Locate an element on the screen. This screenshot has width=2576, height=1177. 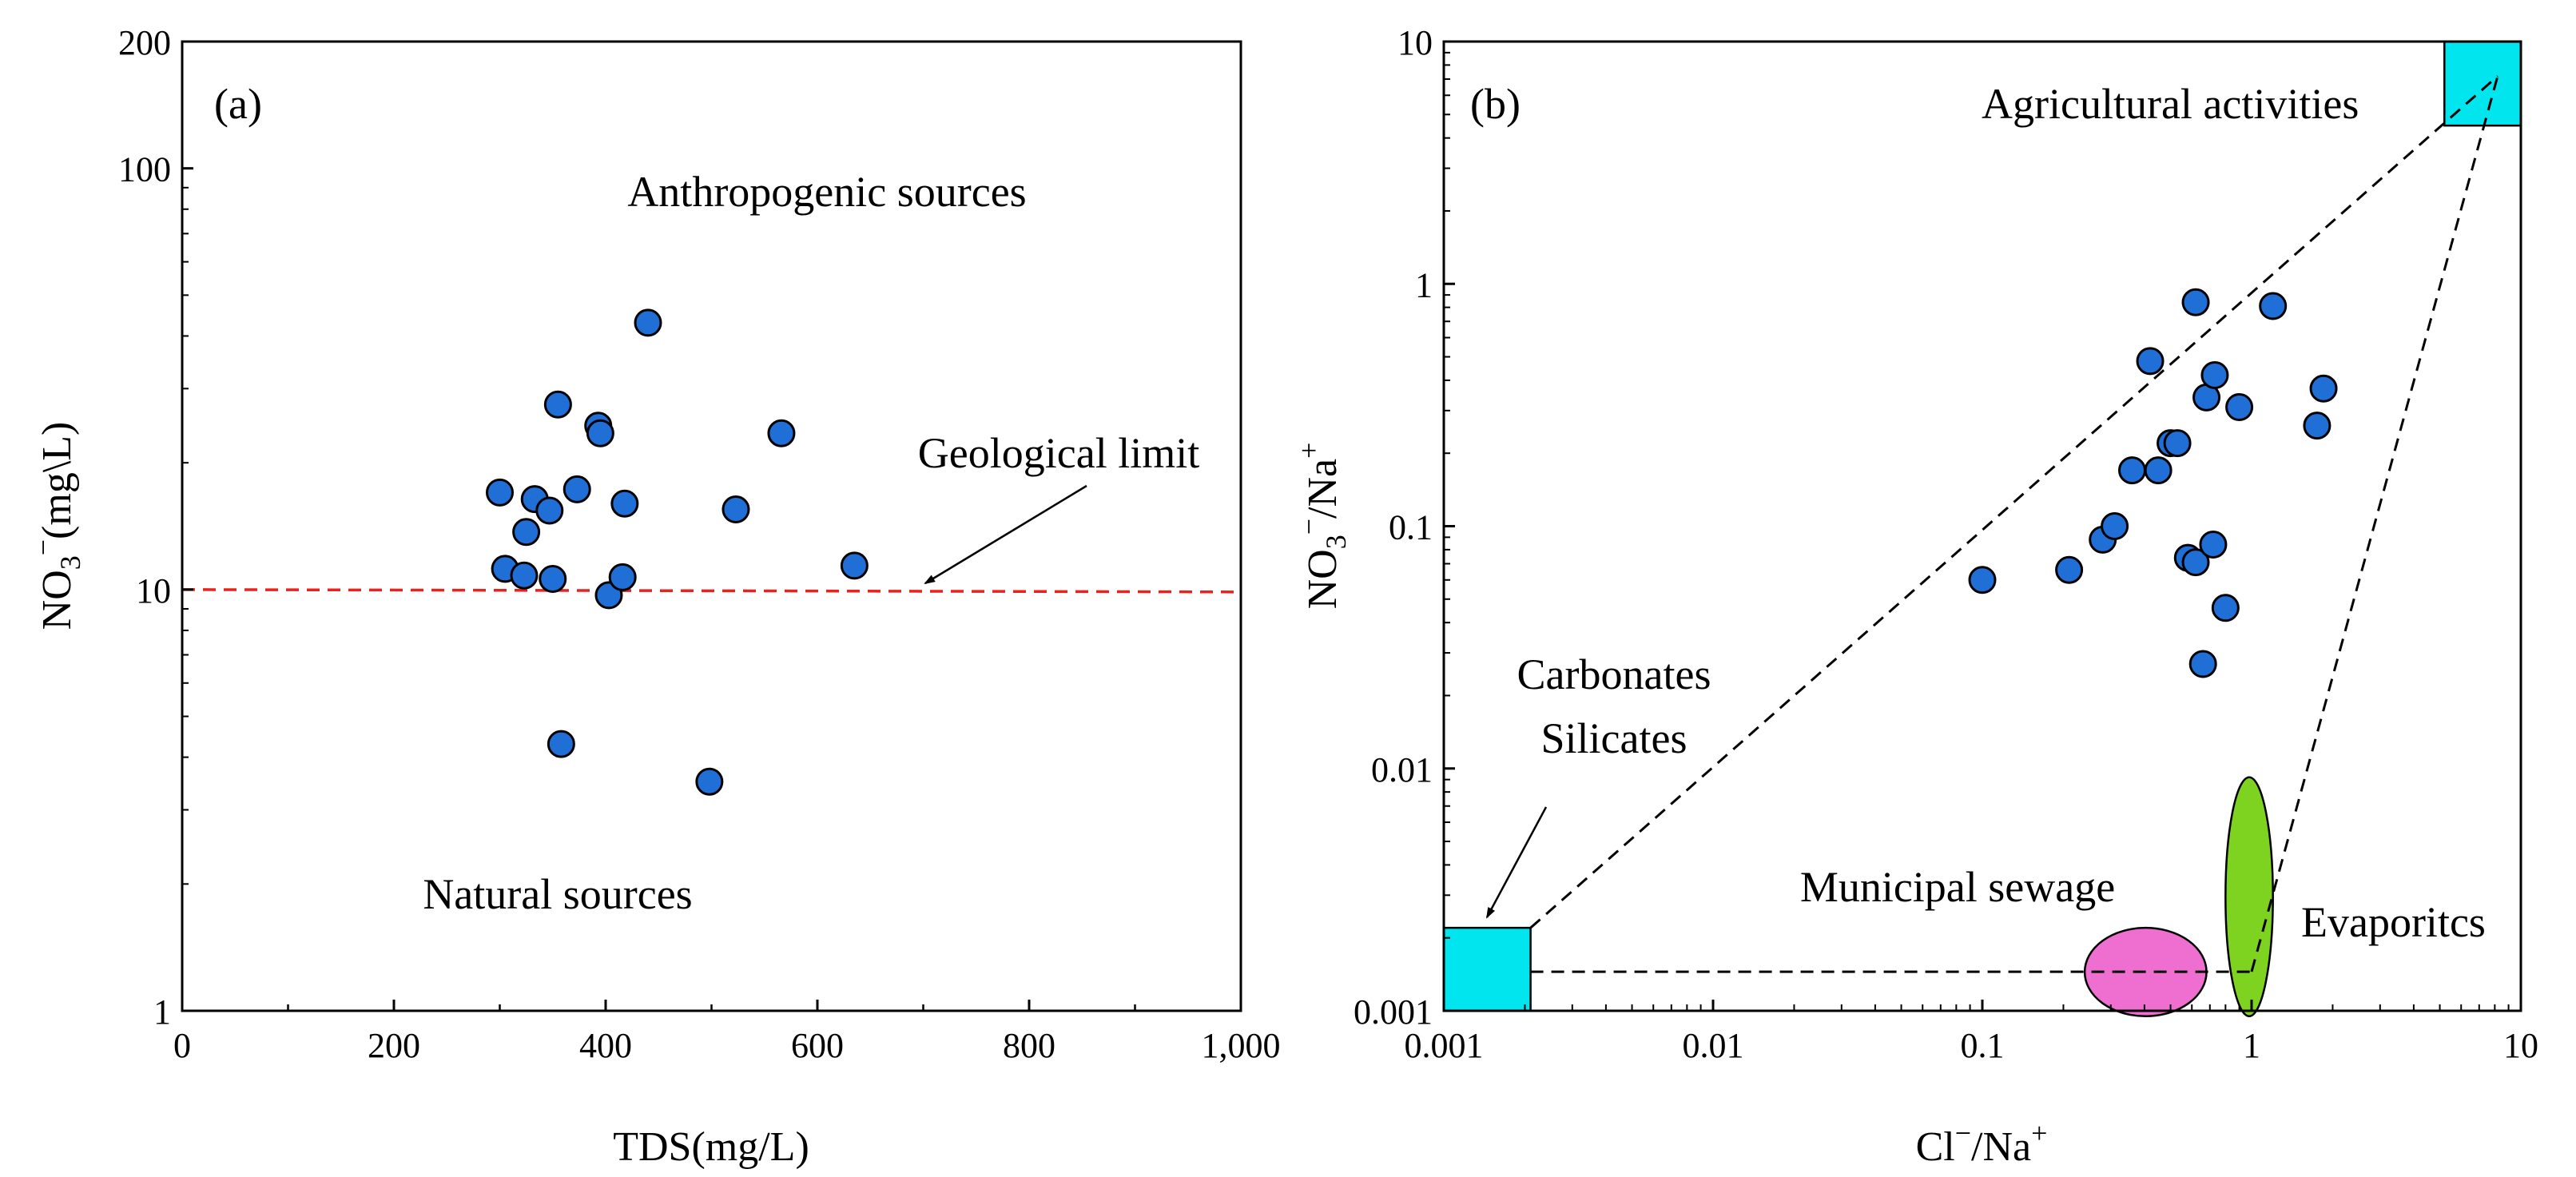
label-carbonates: Carbonates is located at coordinates (1614, 674).